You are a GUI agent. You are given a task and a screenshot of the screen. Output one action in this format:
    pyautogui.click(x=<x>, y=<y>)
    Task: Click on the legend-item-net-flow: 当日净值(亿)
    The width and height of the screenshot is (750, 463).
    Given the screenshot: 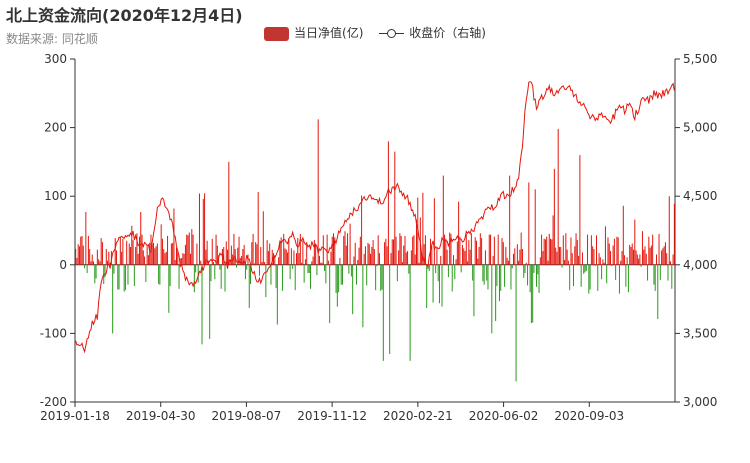 What is the action you would take?
    pyautogui.click(x=313, y=32)
    